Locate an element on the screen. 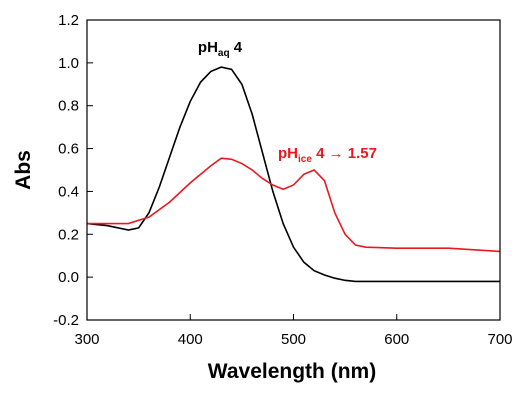  y-tick-label: 1.0 is located at coordinates (68, 63).